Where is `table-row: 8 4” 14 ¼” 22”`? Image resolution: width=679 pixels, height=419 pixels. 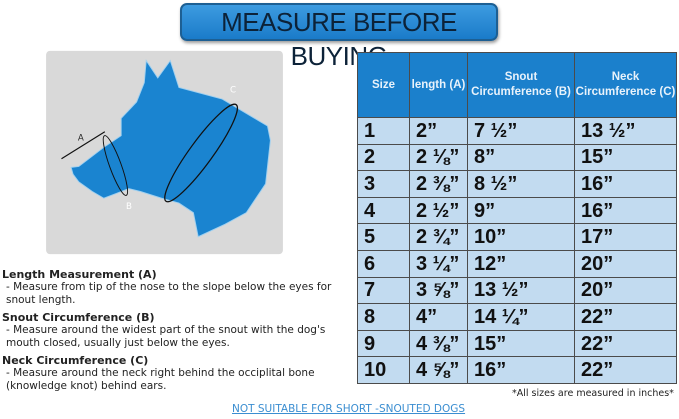
table-row: 8 4” 14 ¼” 22” is located at coordinates (517, 317).